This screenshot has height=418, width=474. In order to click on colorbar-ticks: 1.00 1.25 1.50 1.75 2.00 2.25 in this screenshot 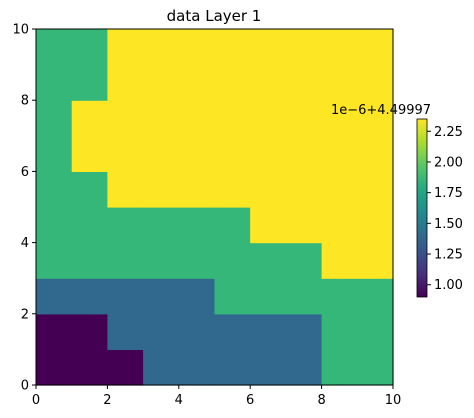, I will do `click(445, 209)`.